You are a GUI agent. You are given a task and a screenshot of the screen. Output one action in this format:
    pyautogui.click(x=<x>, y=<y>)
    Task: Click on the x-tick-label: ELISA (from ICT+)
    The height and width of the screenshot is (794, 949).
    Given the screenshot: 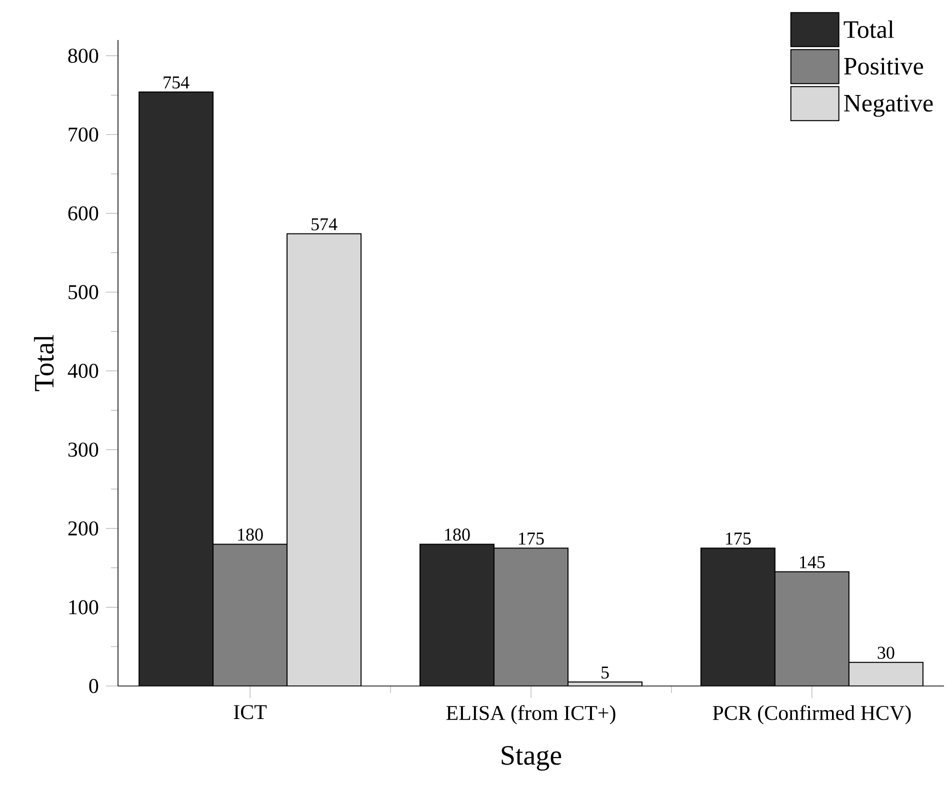 What is the action you would take?
    pyautogui.click(x=531, y=714)
    